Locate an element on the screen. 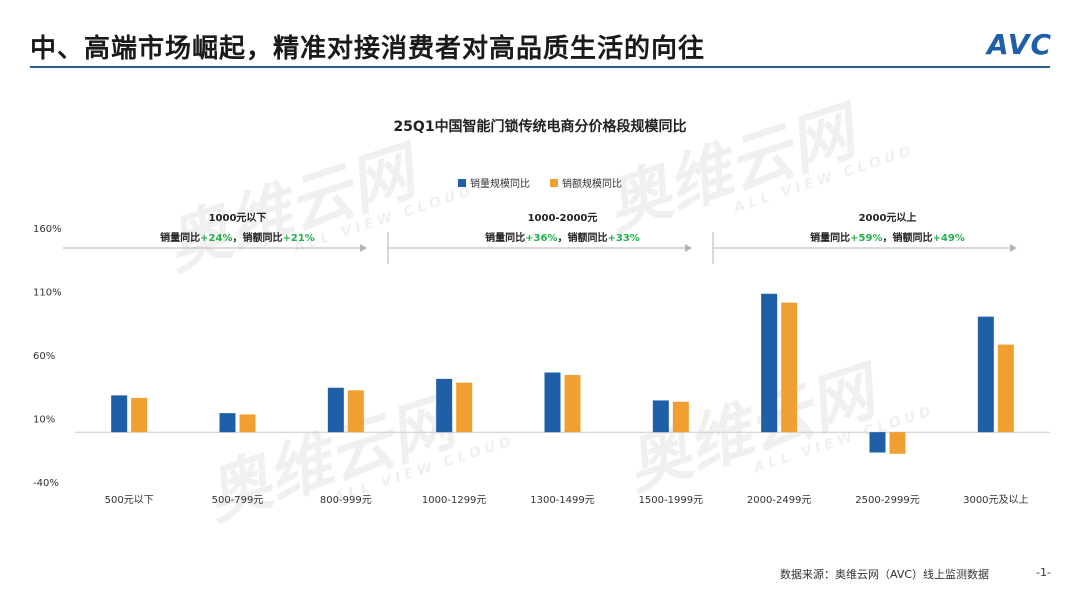 Image resolution: width=1080 pixels, height=608 pixels. x-category-label: 500-799元 is located at coordinates (238, 500).